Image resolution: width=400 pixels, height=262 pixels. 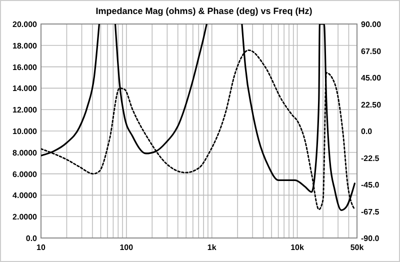 What do you see at coordinates (25, 89) in the screenshot?
I see `y-tick-label: 14.000` at bounding box center [25, 89].